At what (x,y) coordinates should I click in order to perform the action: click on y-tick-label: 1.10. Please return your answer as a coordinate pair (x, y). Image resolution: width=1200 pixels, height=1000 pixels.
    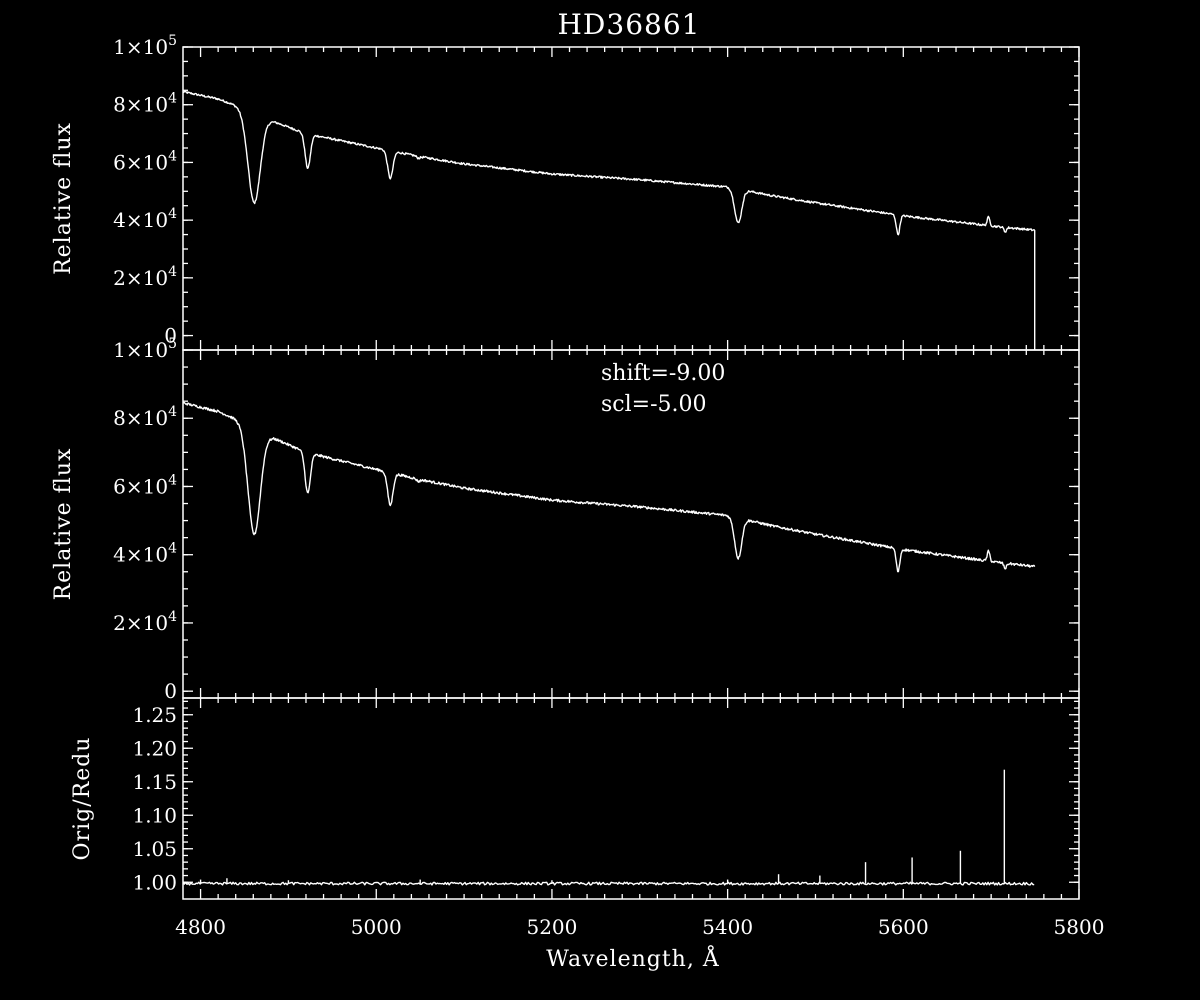
    Looking at the image, I should click on (154, 815).